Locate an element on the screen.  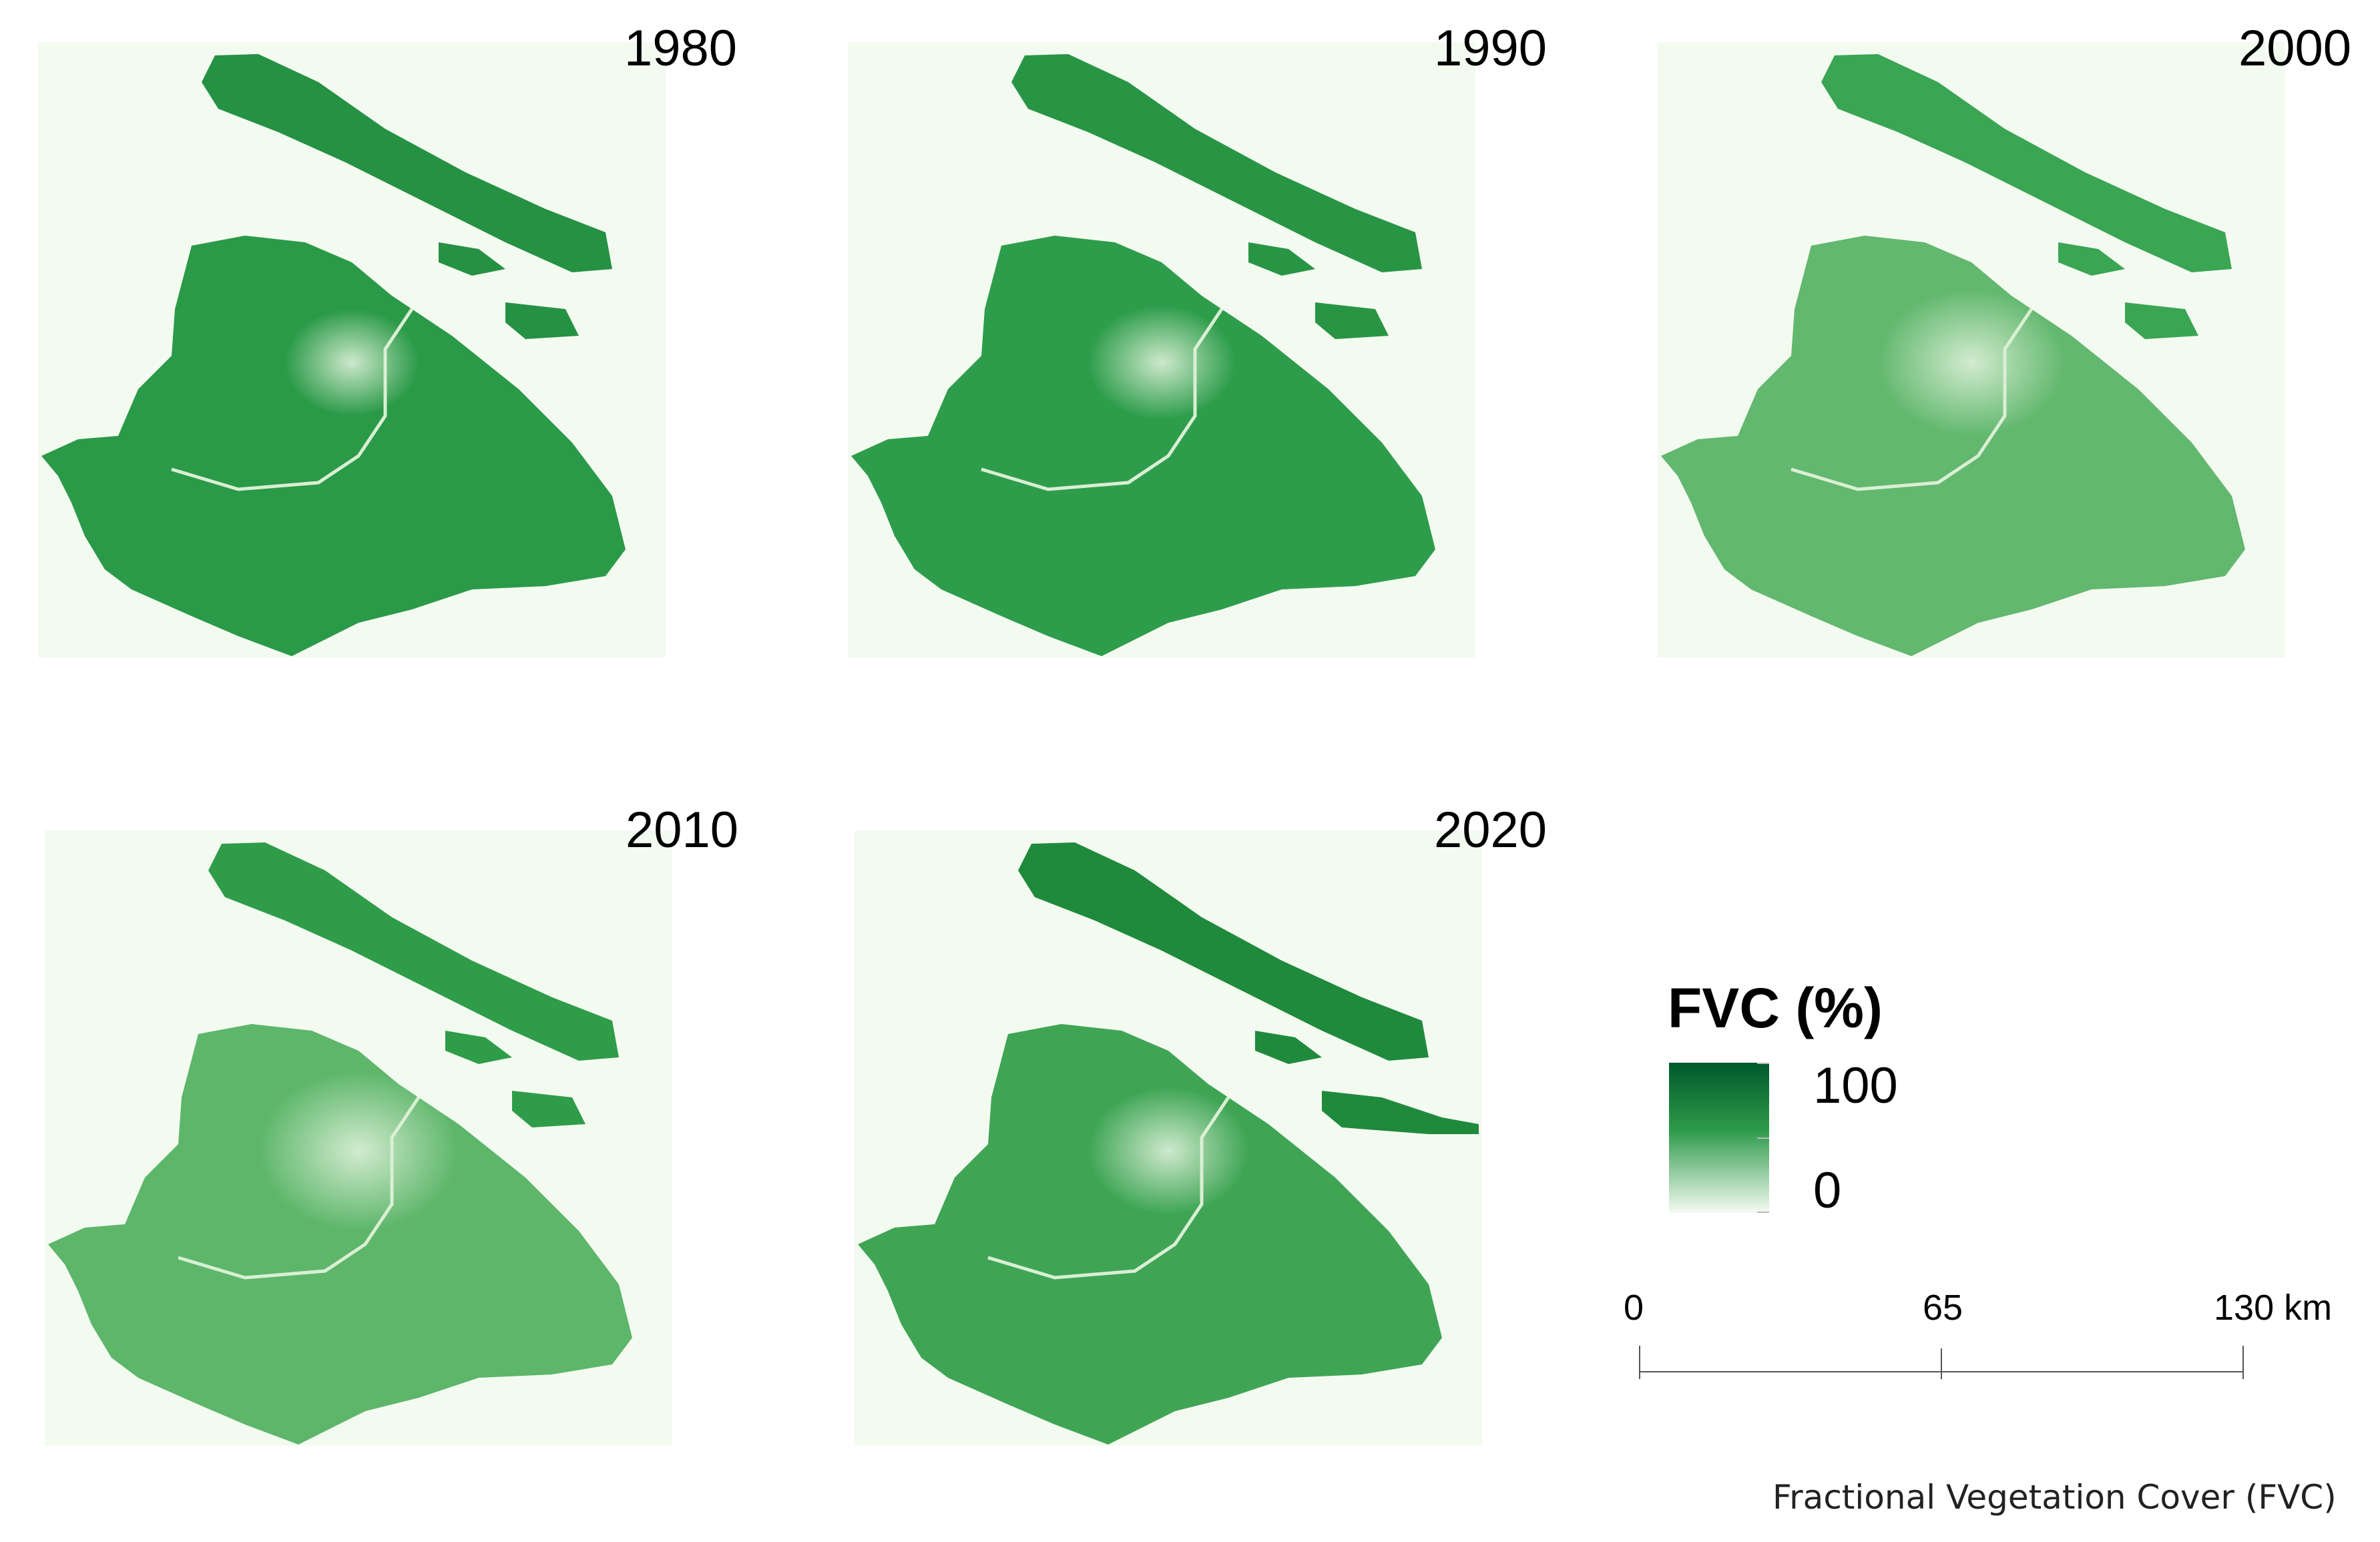
map-panel-1980: 1980 is located at coordinates (387, 339).